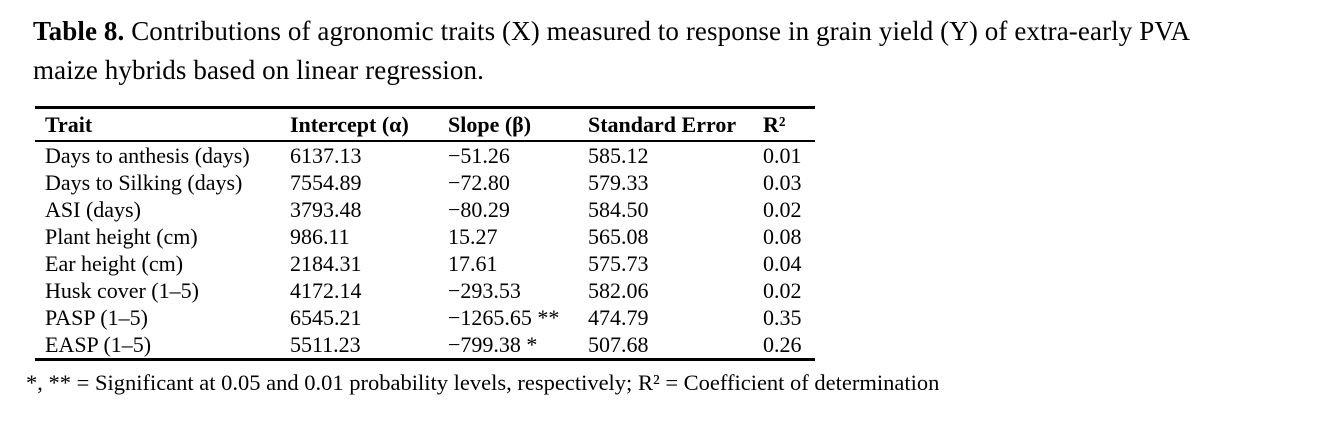 The height and width of the screenshot is (428, 1344). I want to click on table-cell: 986.11, so click(320, 236).